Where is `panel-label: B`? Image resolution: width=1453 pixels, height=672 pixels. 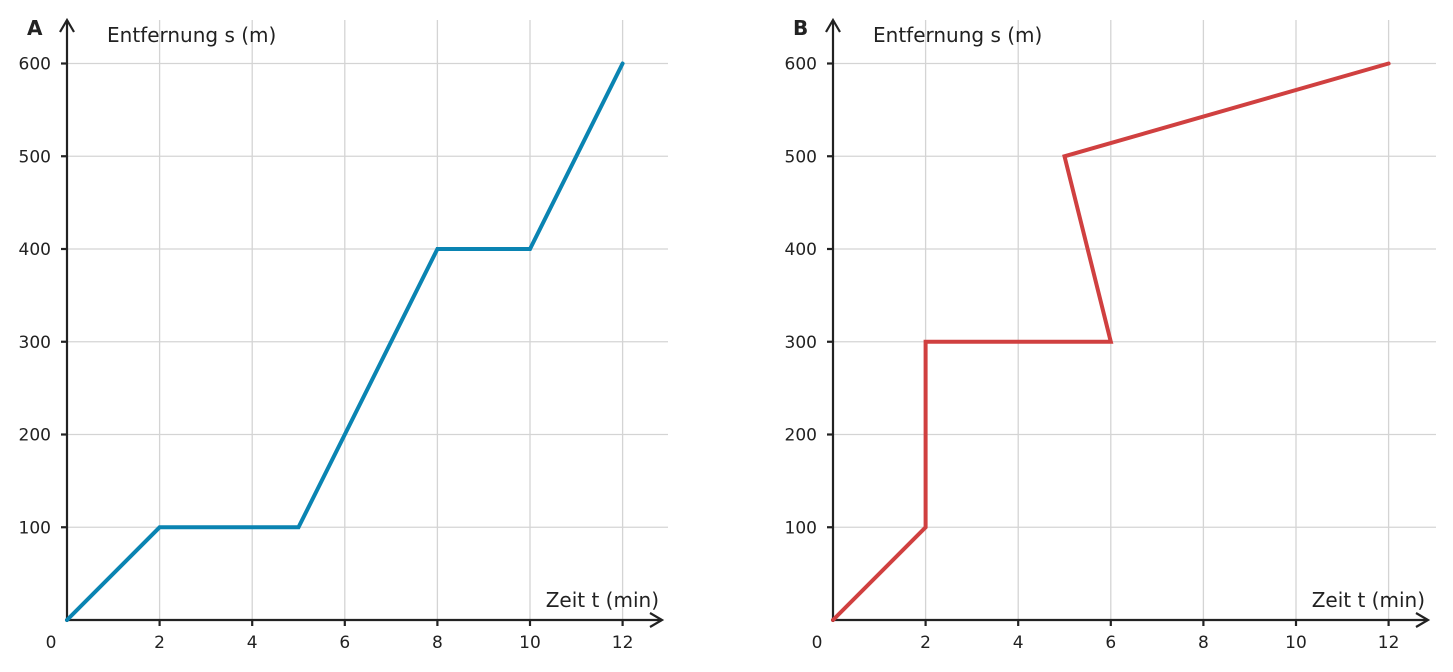
panel-label: B is located at coordinates (800, 28).